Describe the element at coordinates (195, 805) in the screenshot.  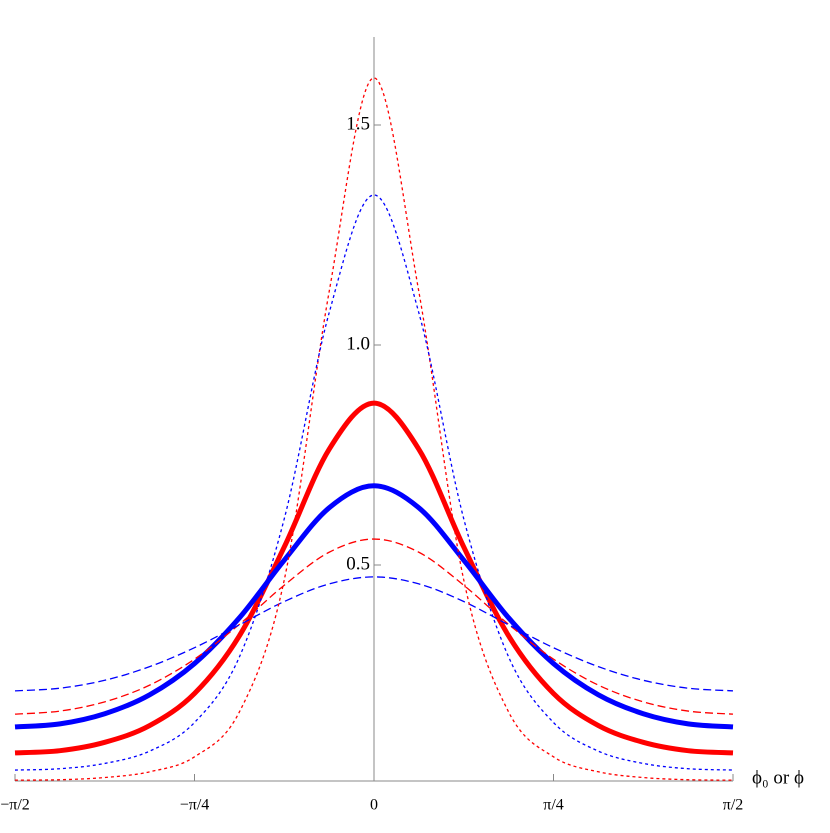
I see `x-tick-label: −π/4` at that location.